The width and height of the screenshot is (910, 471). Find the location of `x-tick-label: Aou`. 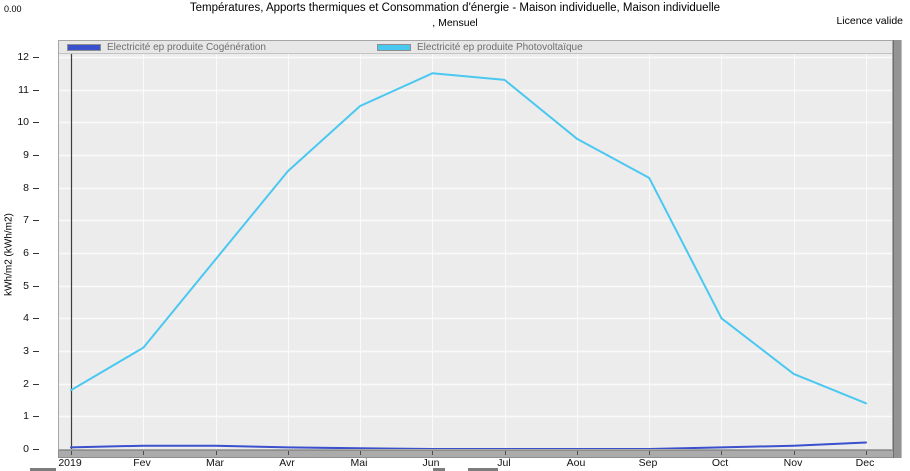

x-tick-label: Aou is located at coordinates (576, 463).